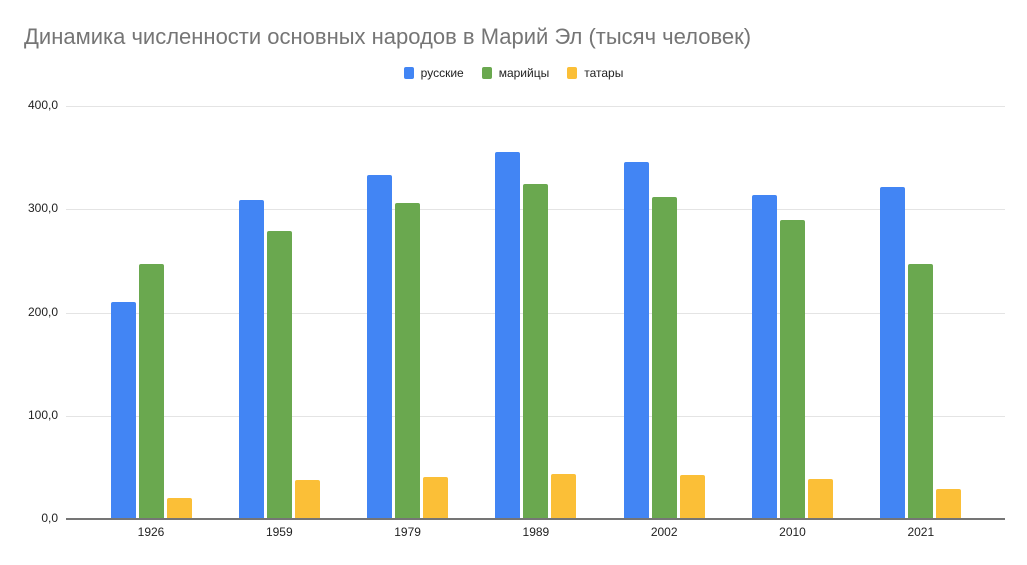  What do you see at coordinates (664, 532) in the screenshot?
I see `x-axis-tick-label: 2002` at bounding box center [664, 532].